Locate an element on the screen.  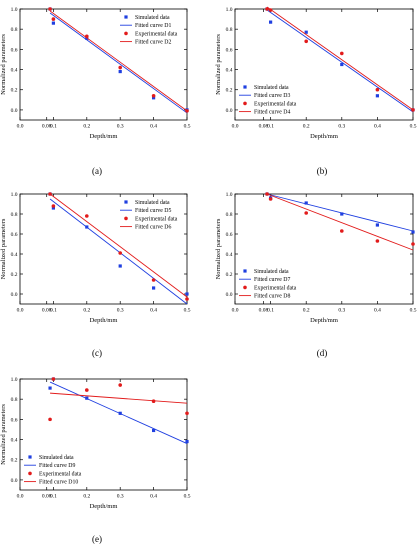
panel-label: (a) is located at coordinates (97, 171).